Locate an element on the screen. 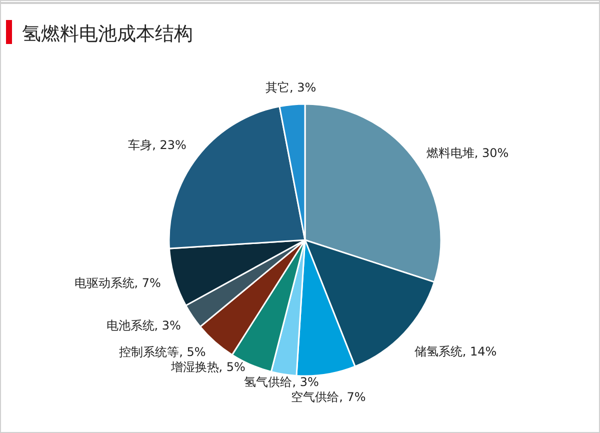  data-label: , 30% is located at coordinates (491, 153).